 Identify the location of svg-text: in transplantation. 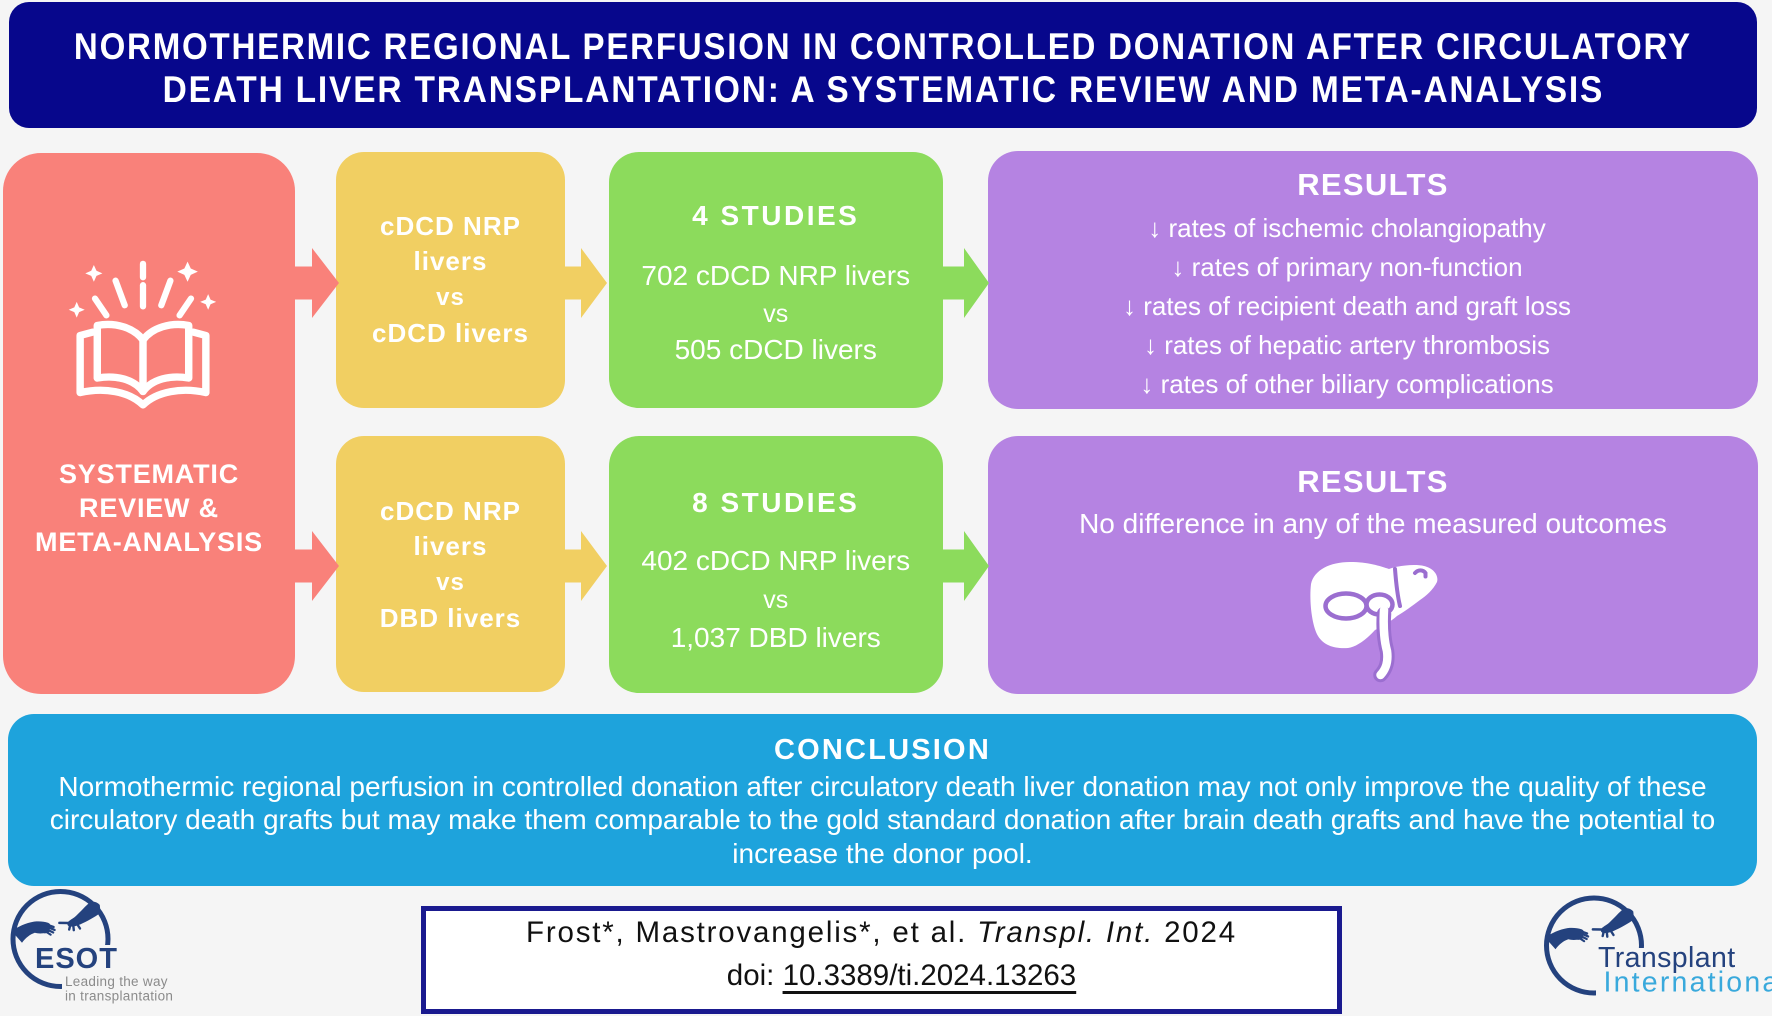
(119, 996).